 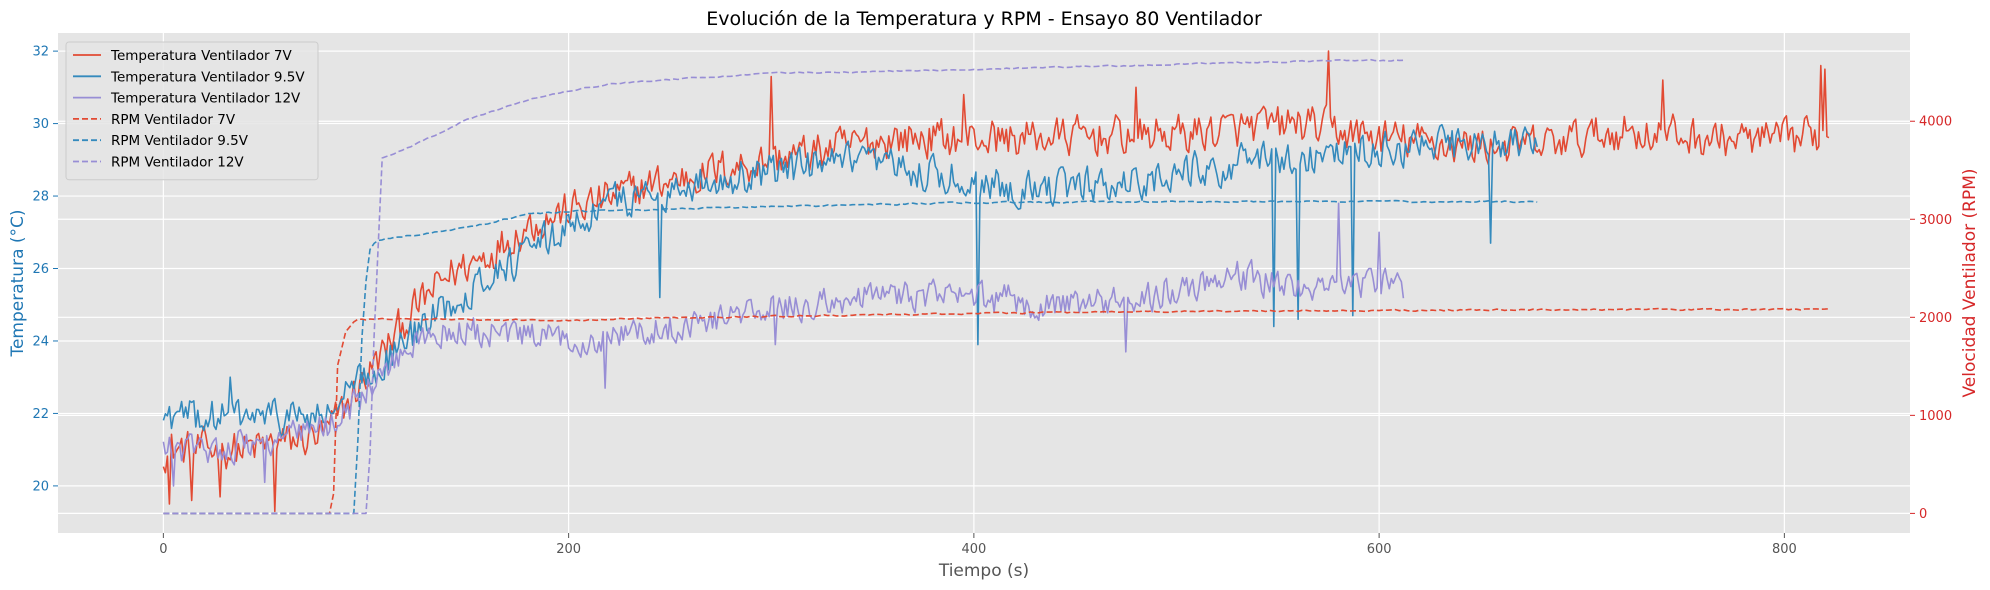 I want to click on x-axis-title: Tiempo (s), so click(x=983, y=571).